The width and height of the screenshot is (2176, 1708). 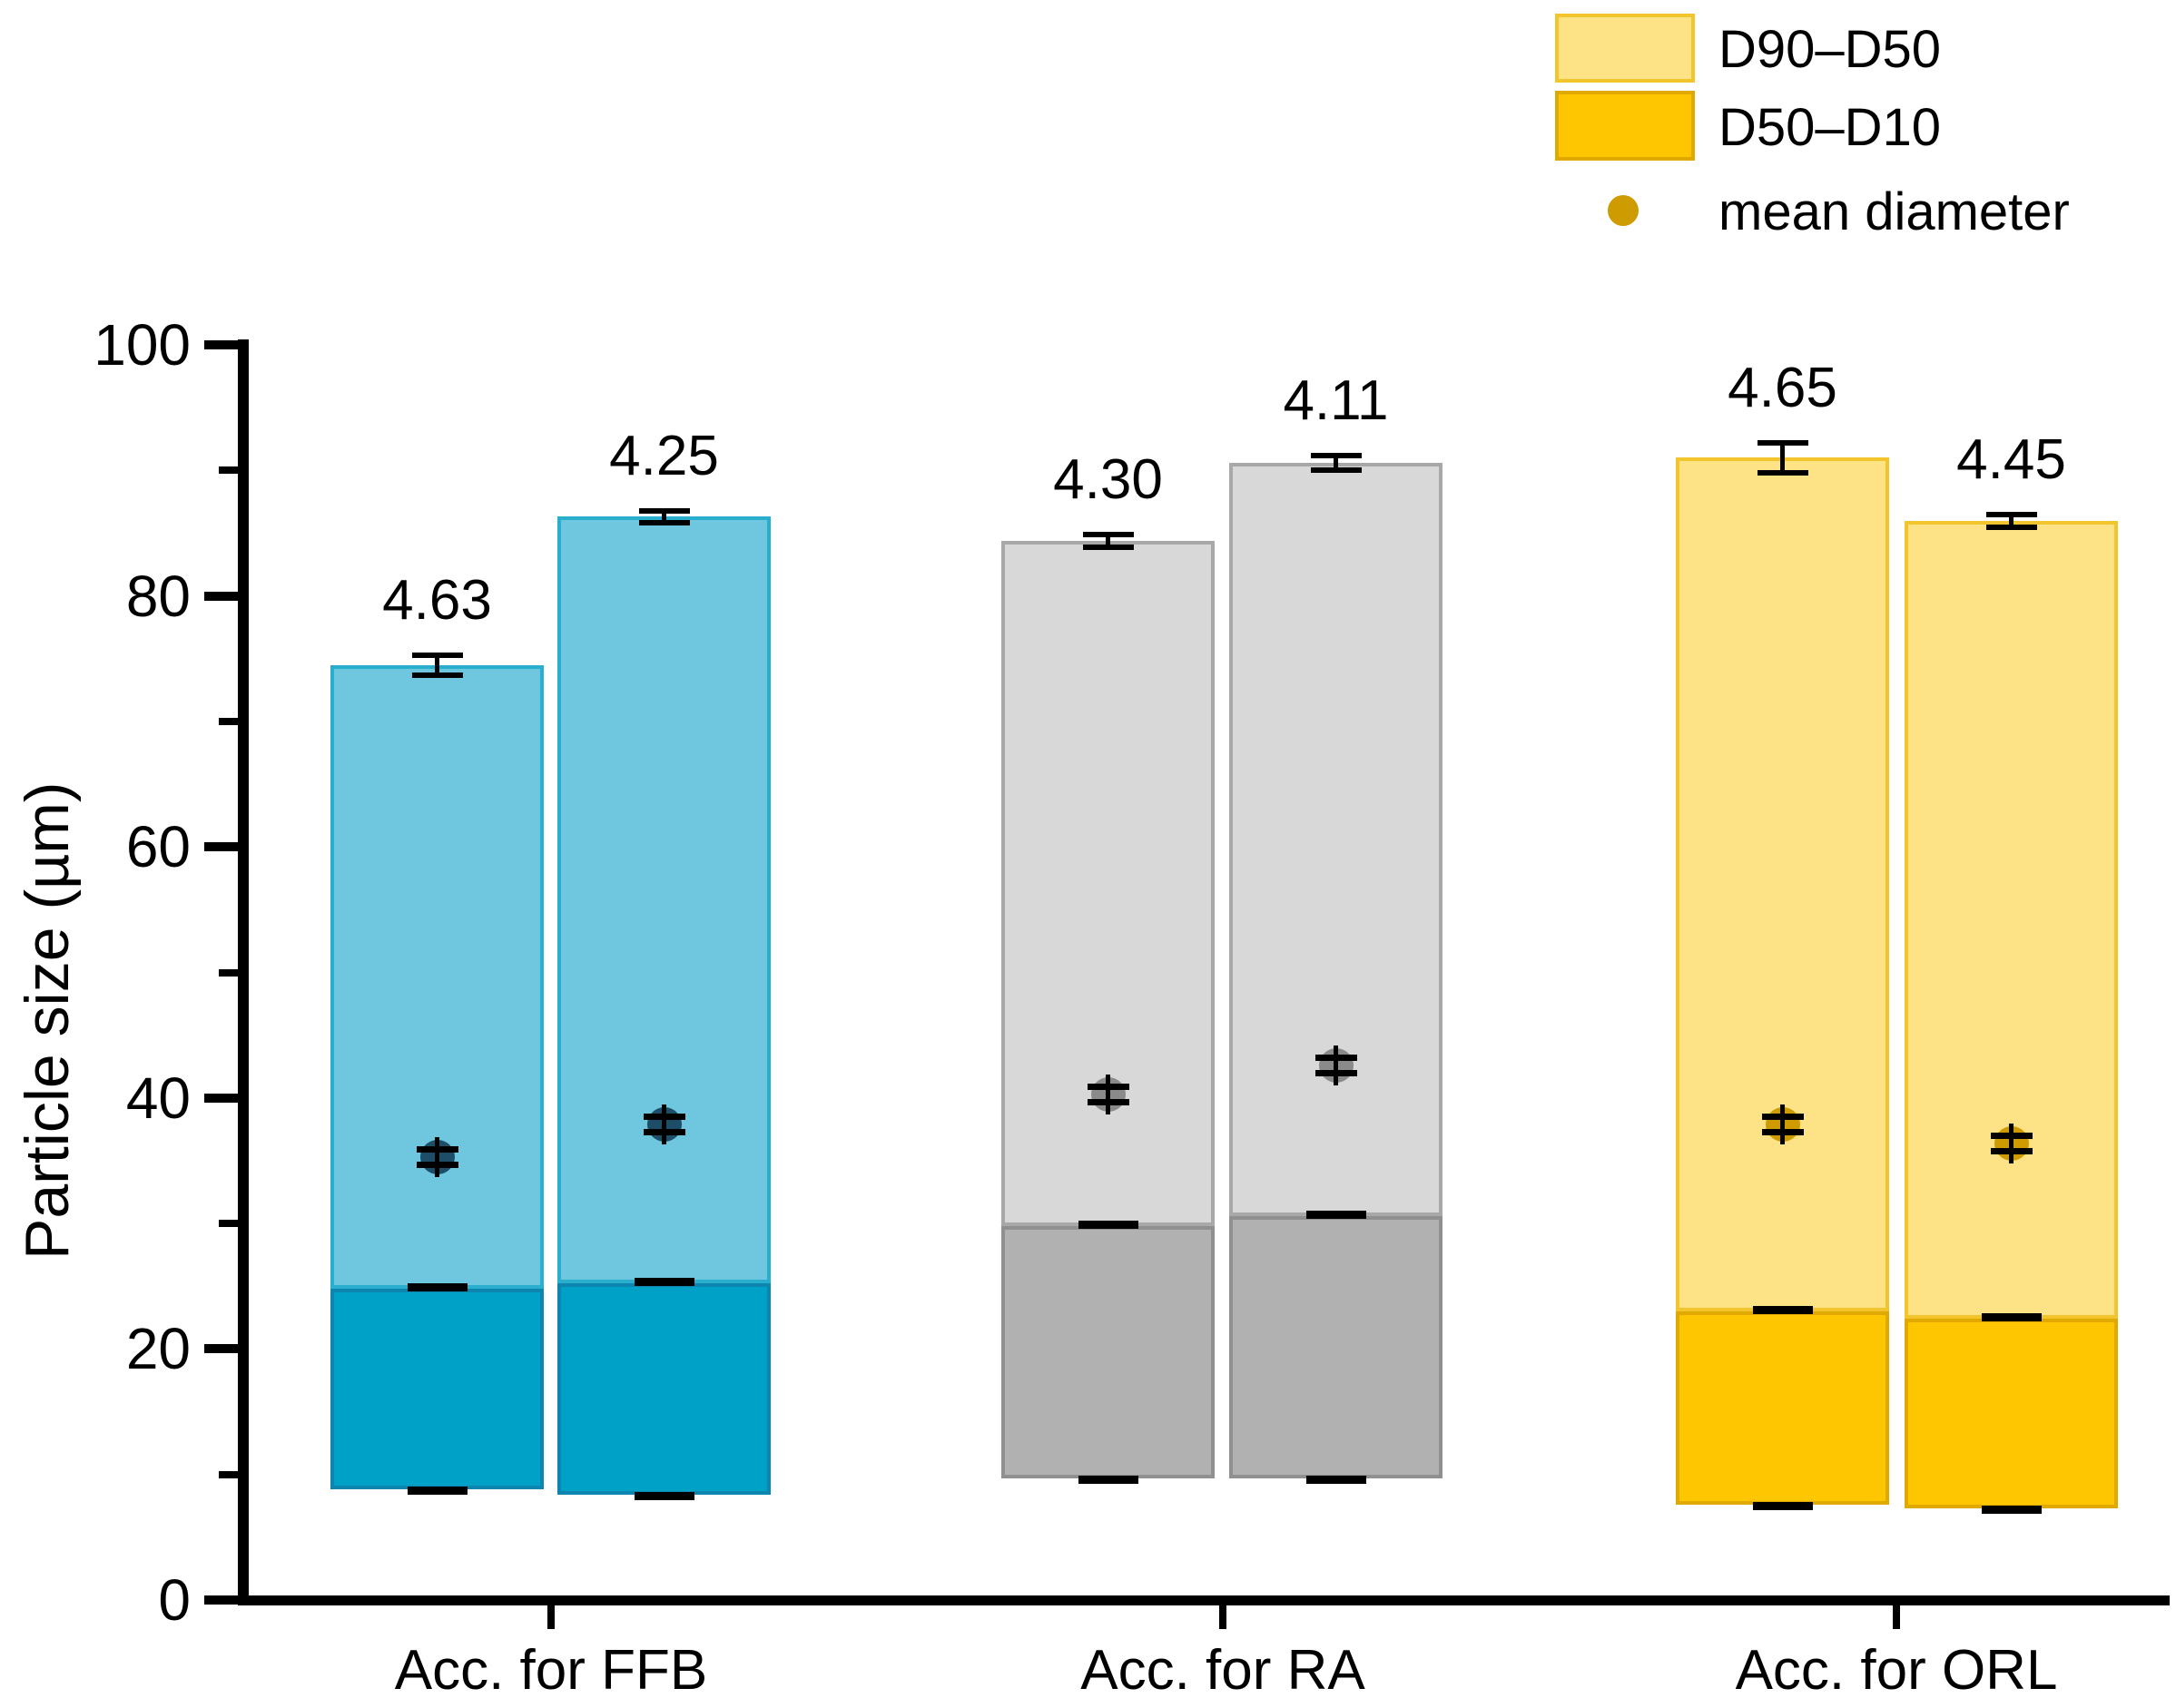 What do you see at coordinates (2011, 459) in the screenshot?
I see `bar-span-label: 4.45` at bounding box center [2011, 459].